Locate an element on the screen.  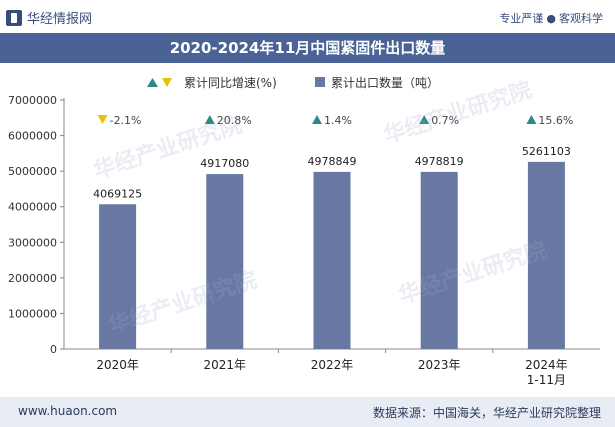
slogan-left: 专业严谨 is located at coordinates (521, 18).